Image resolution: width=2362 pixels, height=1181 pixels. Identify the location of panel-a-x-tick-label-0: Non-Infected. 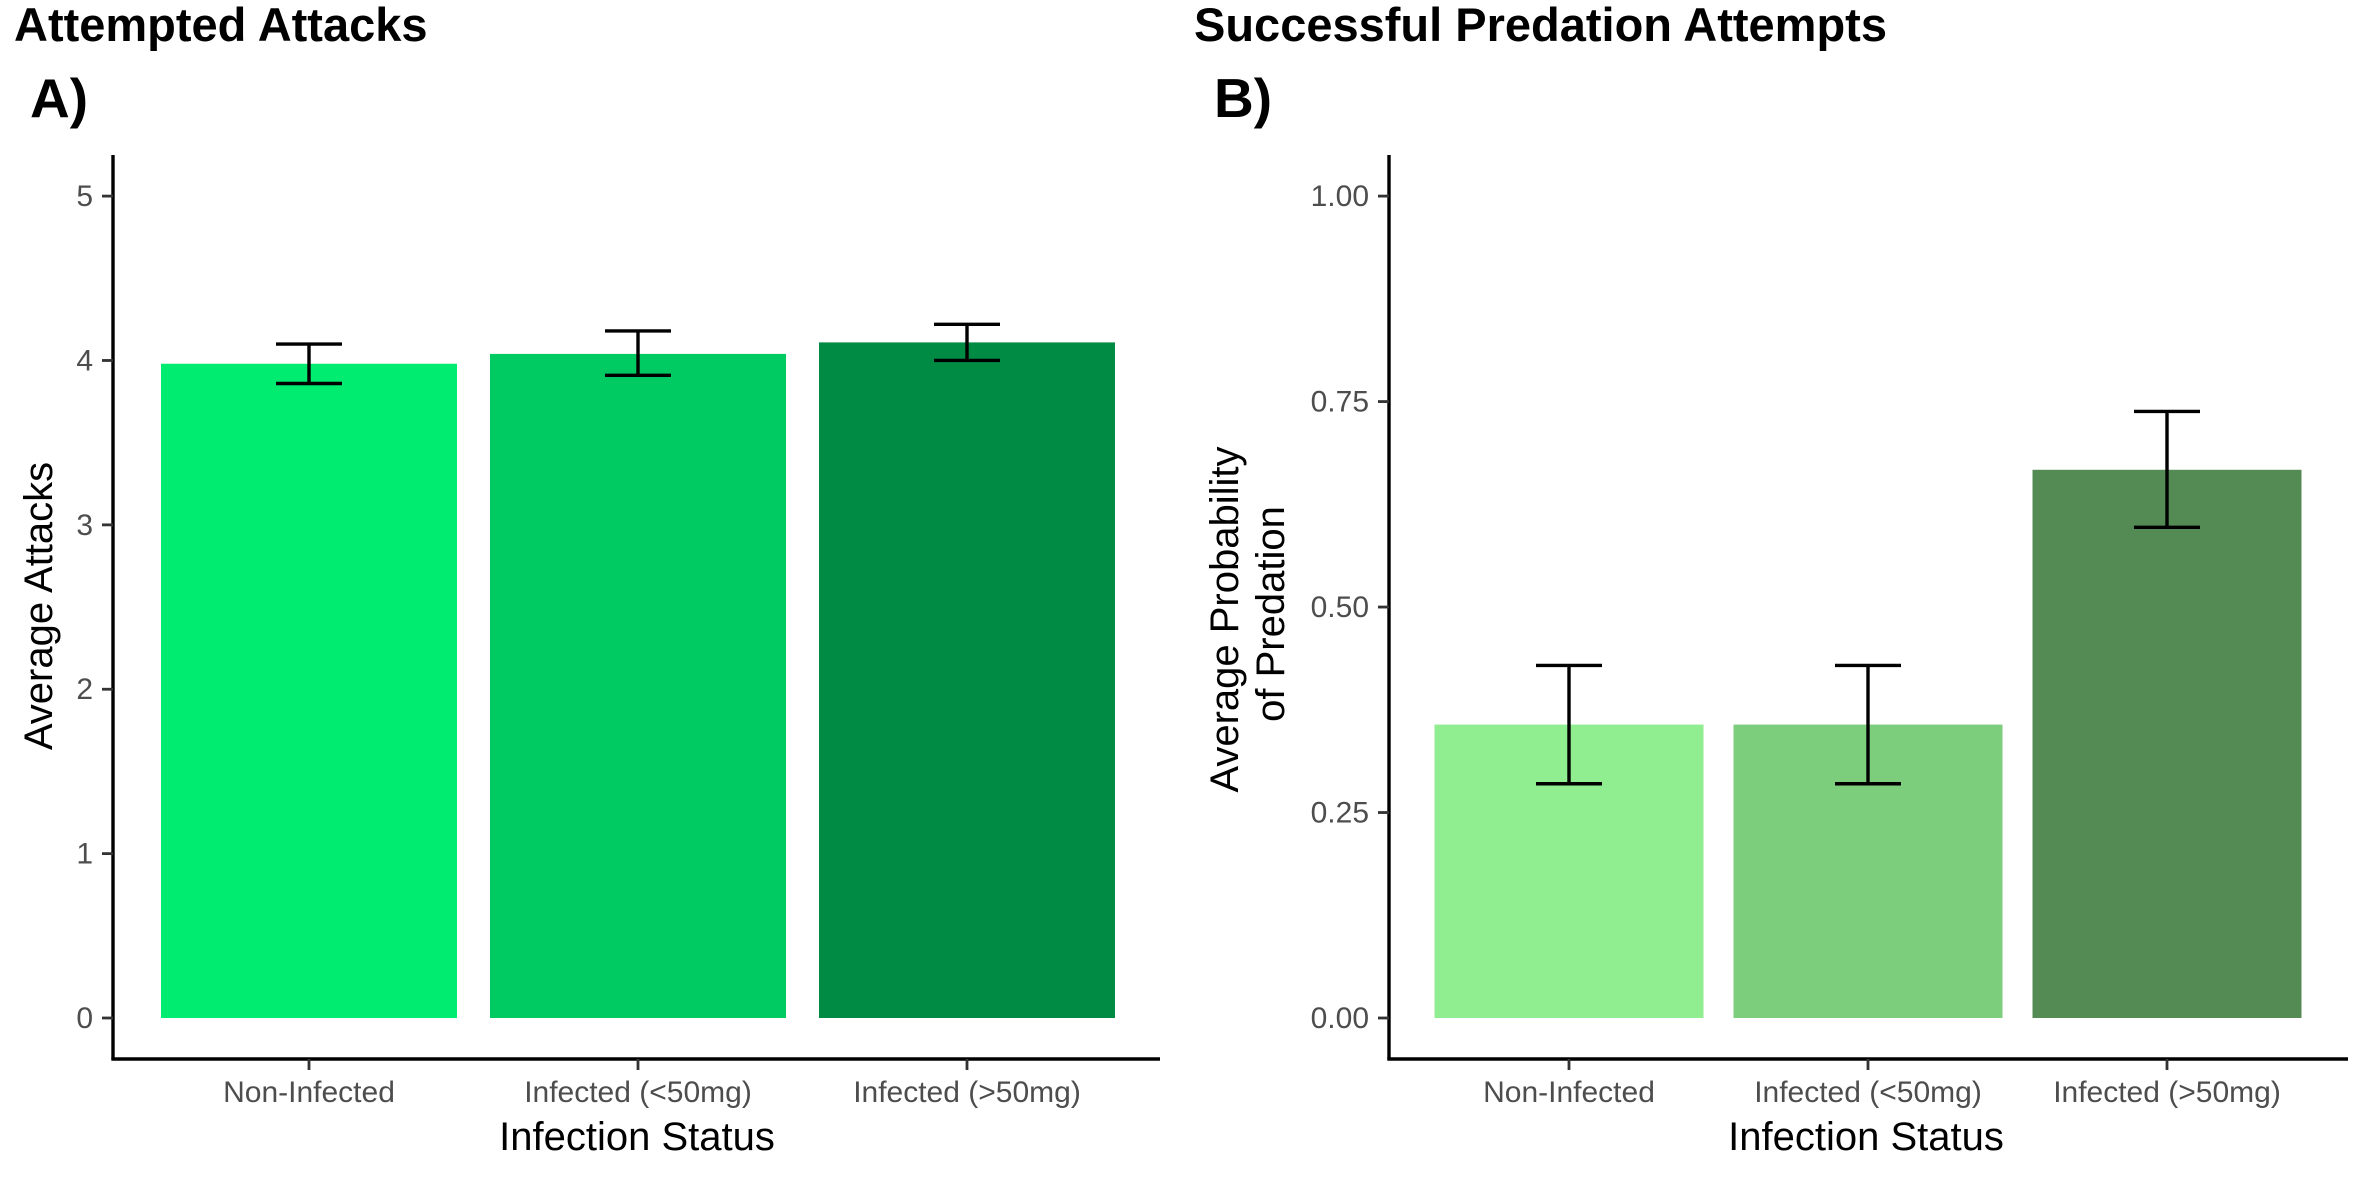
(309, 1092).